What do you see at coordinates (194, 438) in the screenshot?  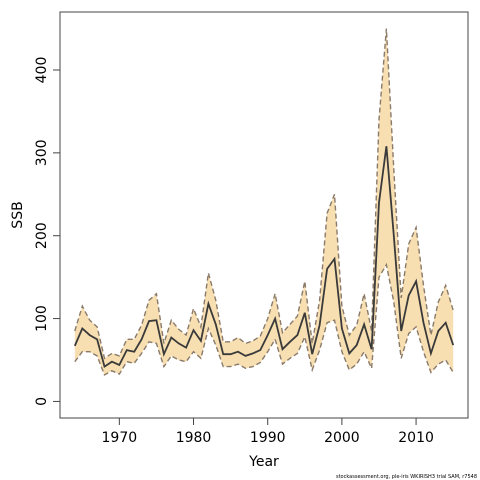 I see `x-tick-label: 1980` at bounding box center [194, 438].